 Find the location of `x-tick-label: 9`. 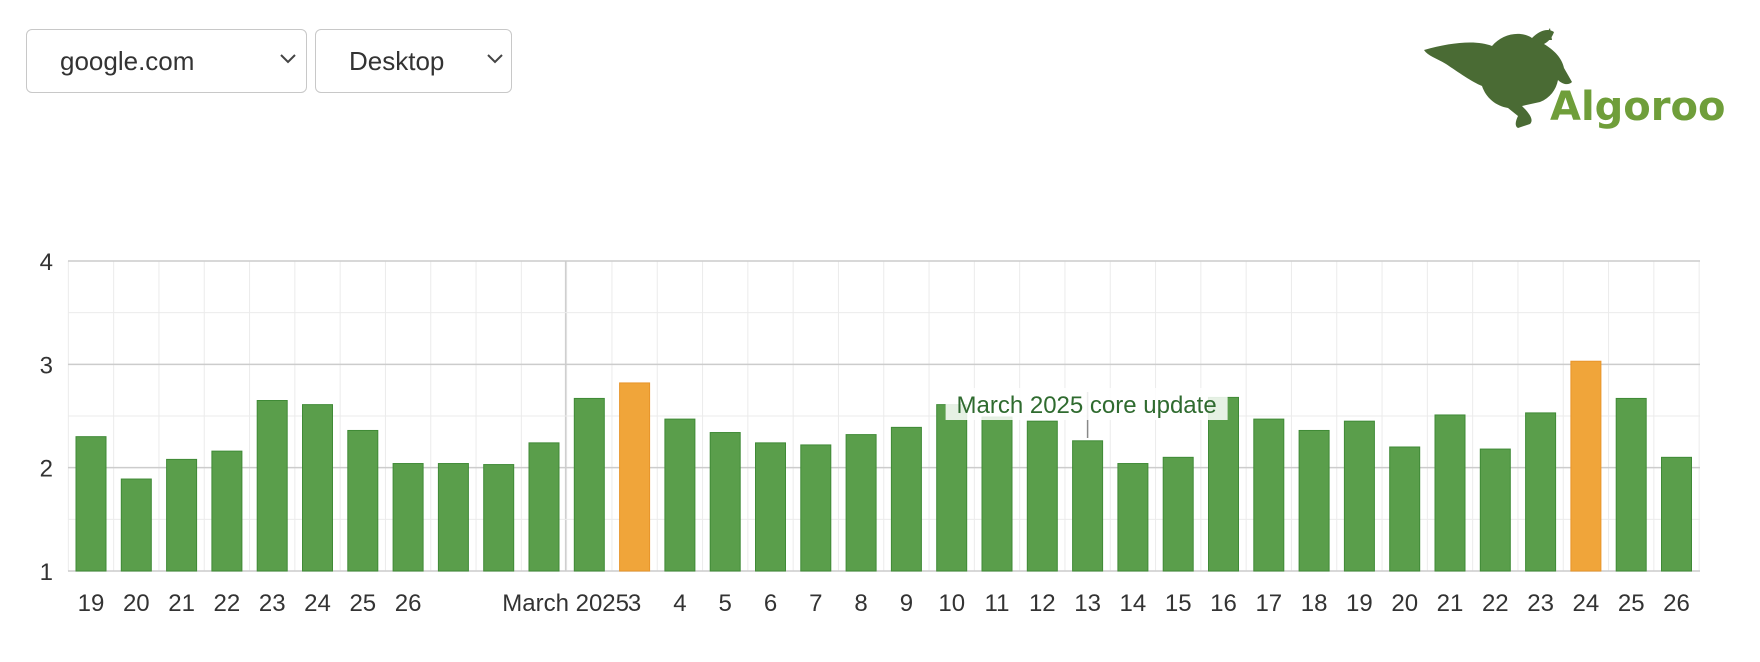

x-tick-label: 9 is located at coordinates (906, 603).